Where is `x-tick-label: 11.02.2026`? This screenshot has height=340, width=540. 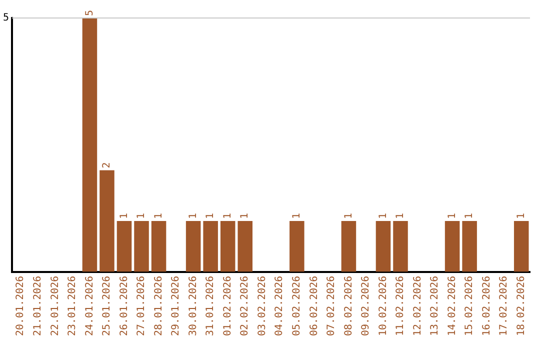
x-tick-label: 11.02.2026 is located at coordinates (400, 306).